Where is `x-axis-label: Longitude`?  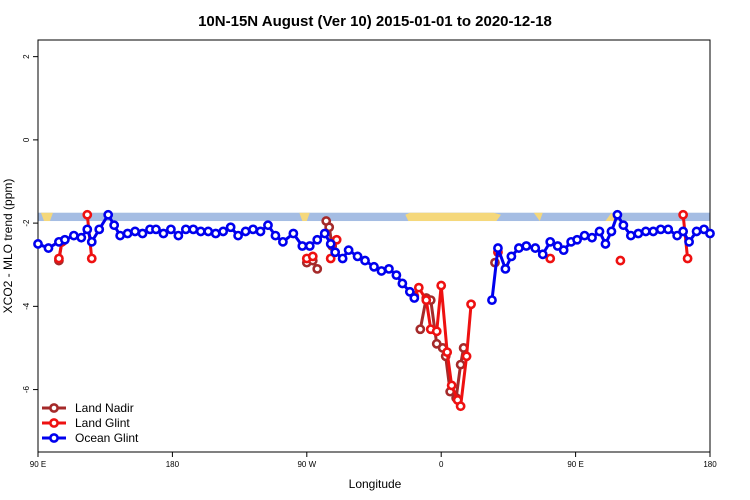
x-axis-label: Longitude is located at coordinates (375, 484).